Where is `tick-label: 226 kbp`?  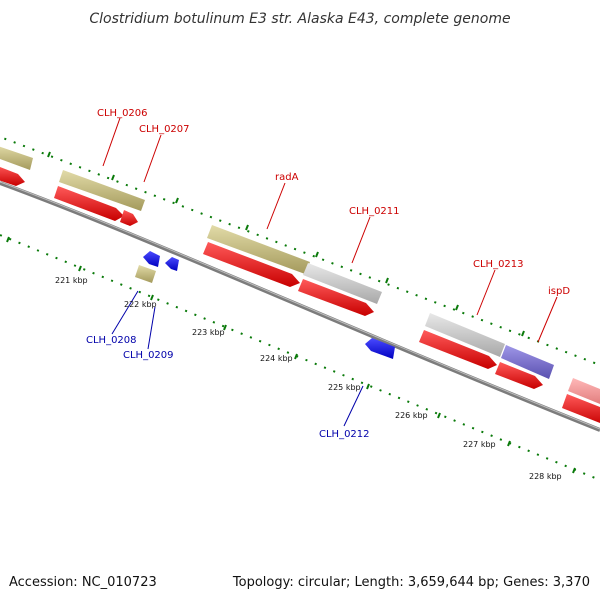
tick-label: 226 kbp is located at coordinates (411, 415).